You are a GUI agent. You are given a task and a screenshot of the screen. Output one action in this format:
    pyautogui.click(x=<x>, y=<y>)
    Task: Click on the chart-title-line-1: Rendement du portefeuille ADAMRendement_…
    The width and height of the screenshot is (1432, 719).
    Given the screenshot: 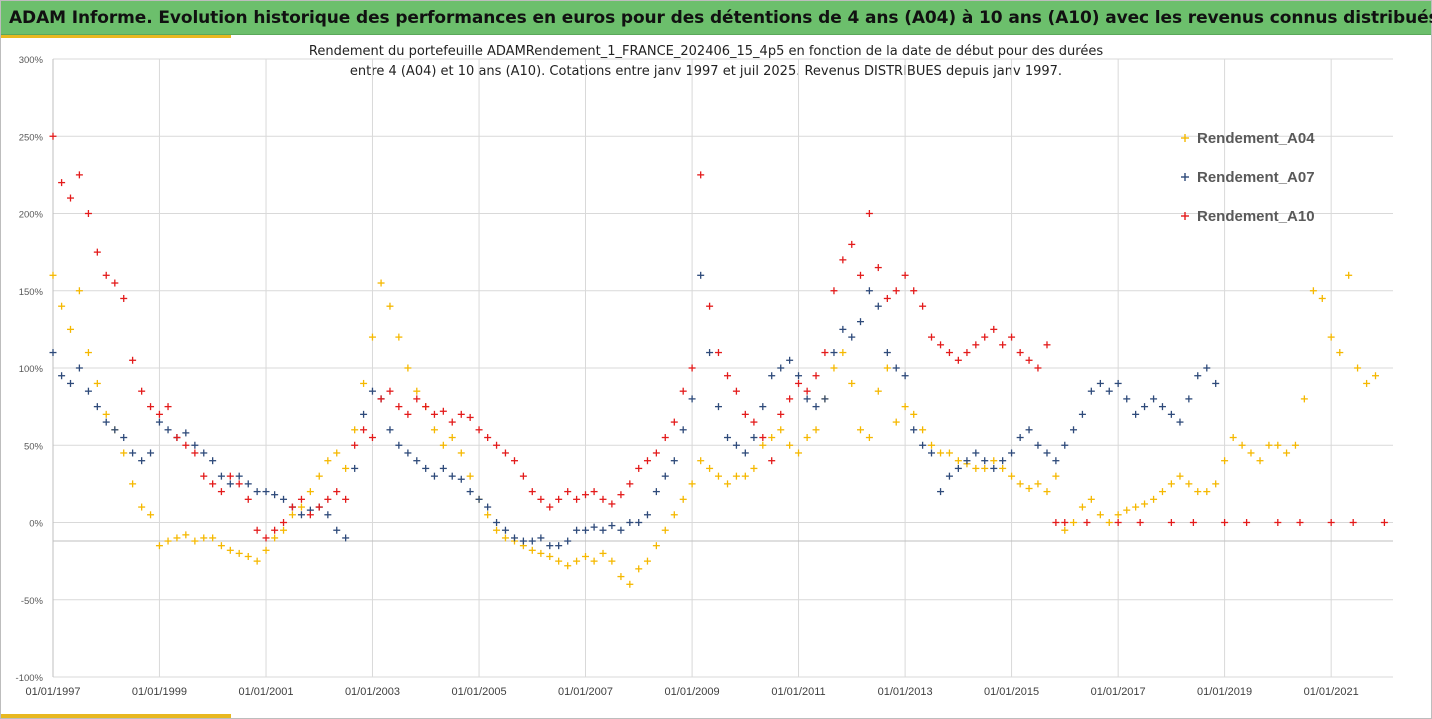 What is the action you would take?
    pyautogui.click(x=706, y=51)
    